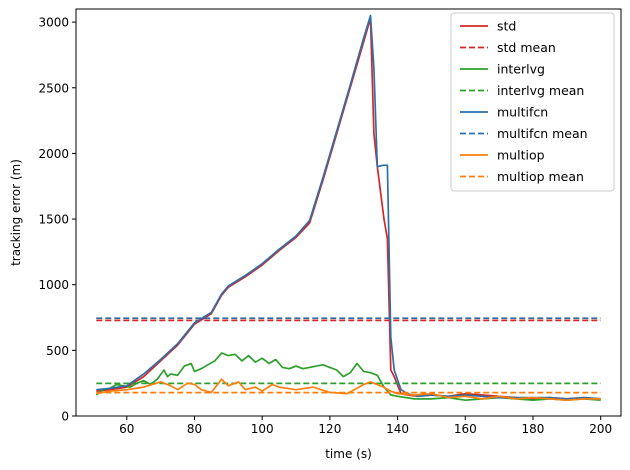 The image size is (630, 470). I want to click on legend-label-multiop: multiop, so click(521, 155).